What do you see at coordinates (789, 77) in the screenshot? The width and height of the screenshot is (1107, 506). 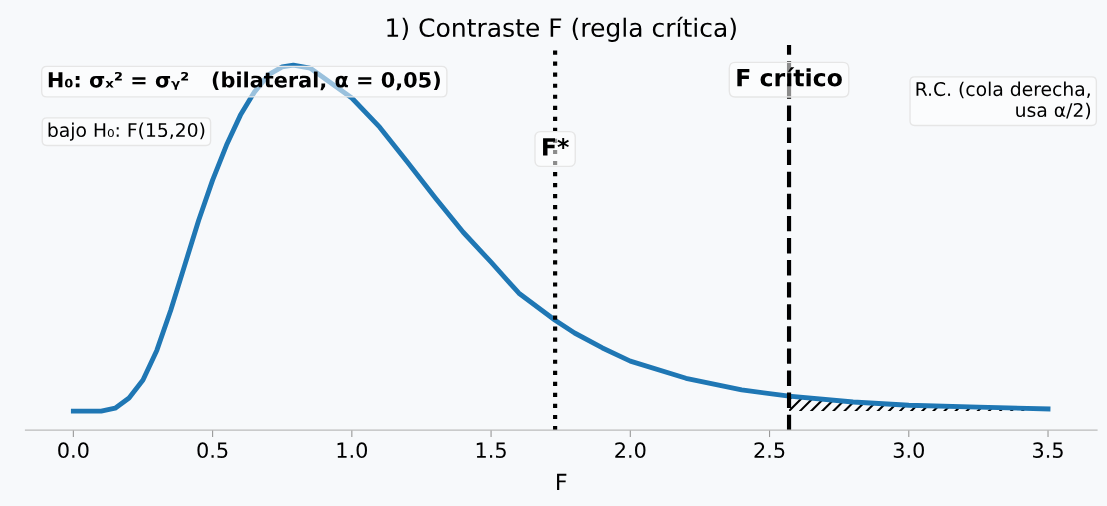 I see `ref-line-label: F crítico` at bounding box center [789, 77].